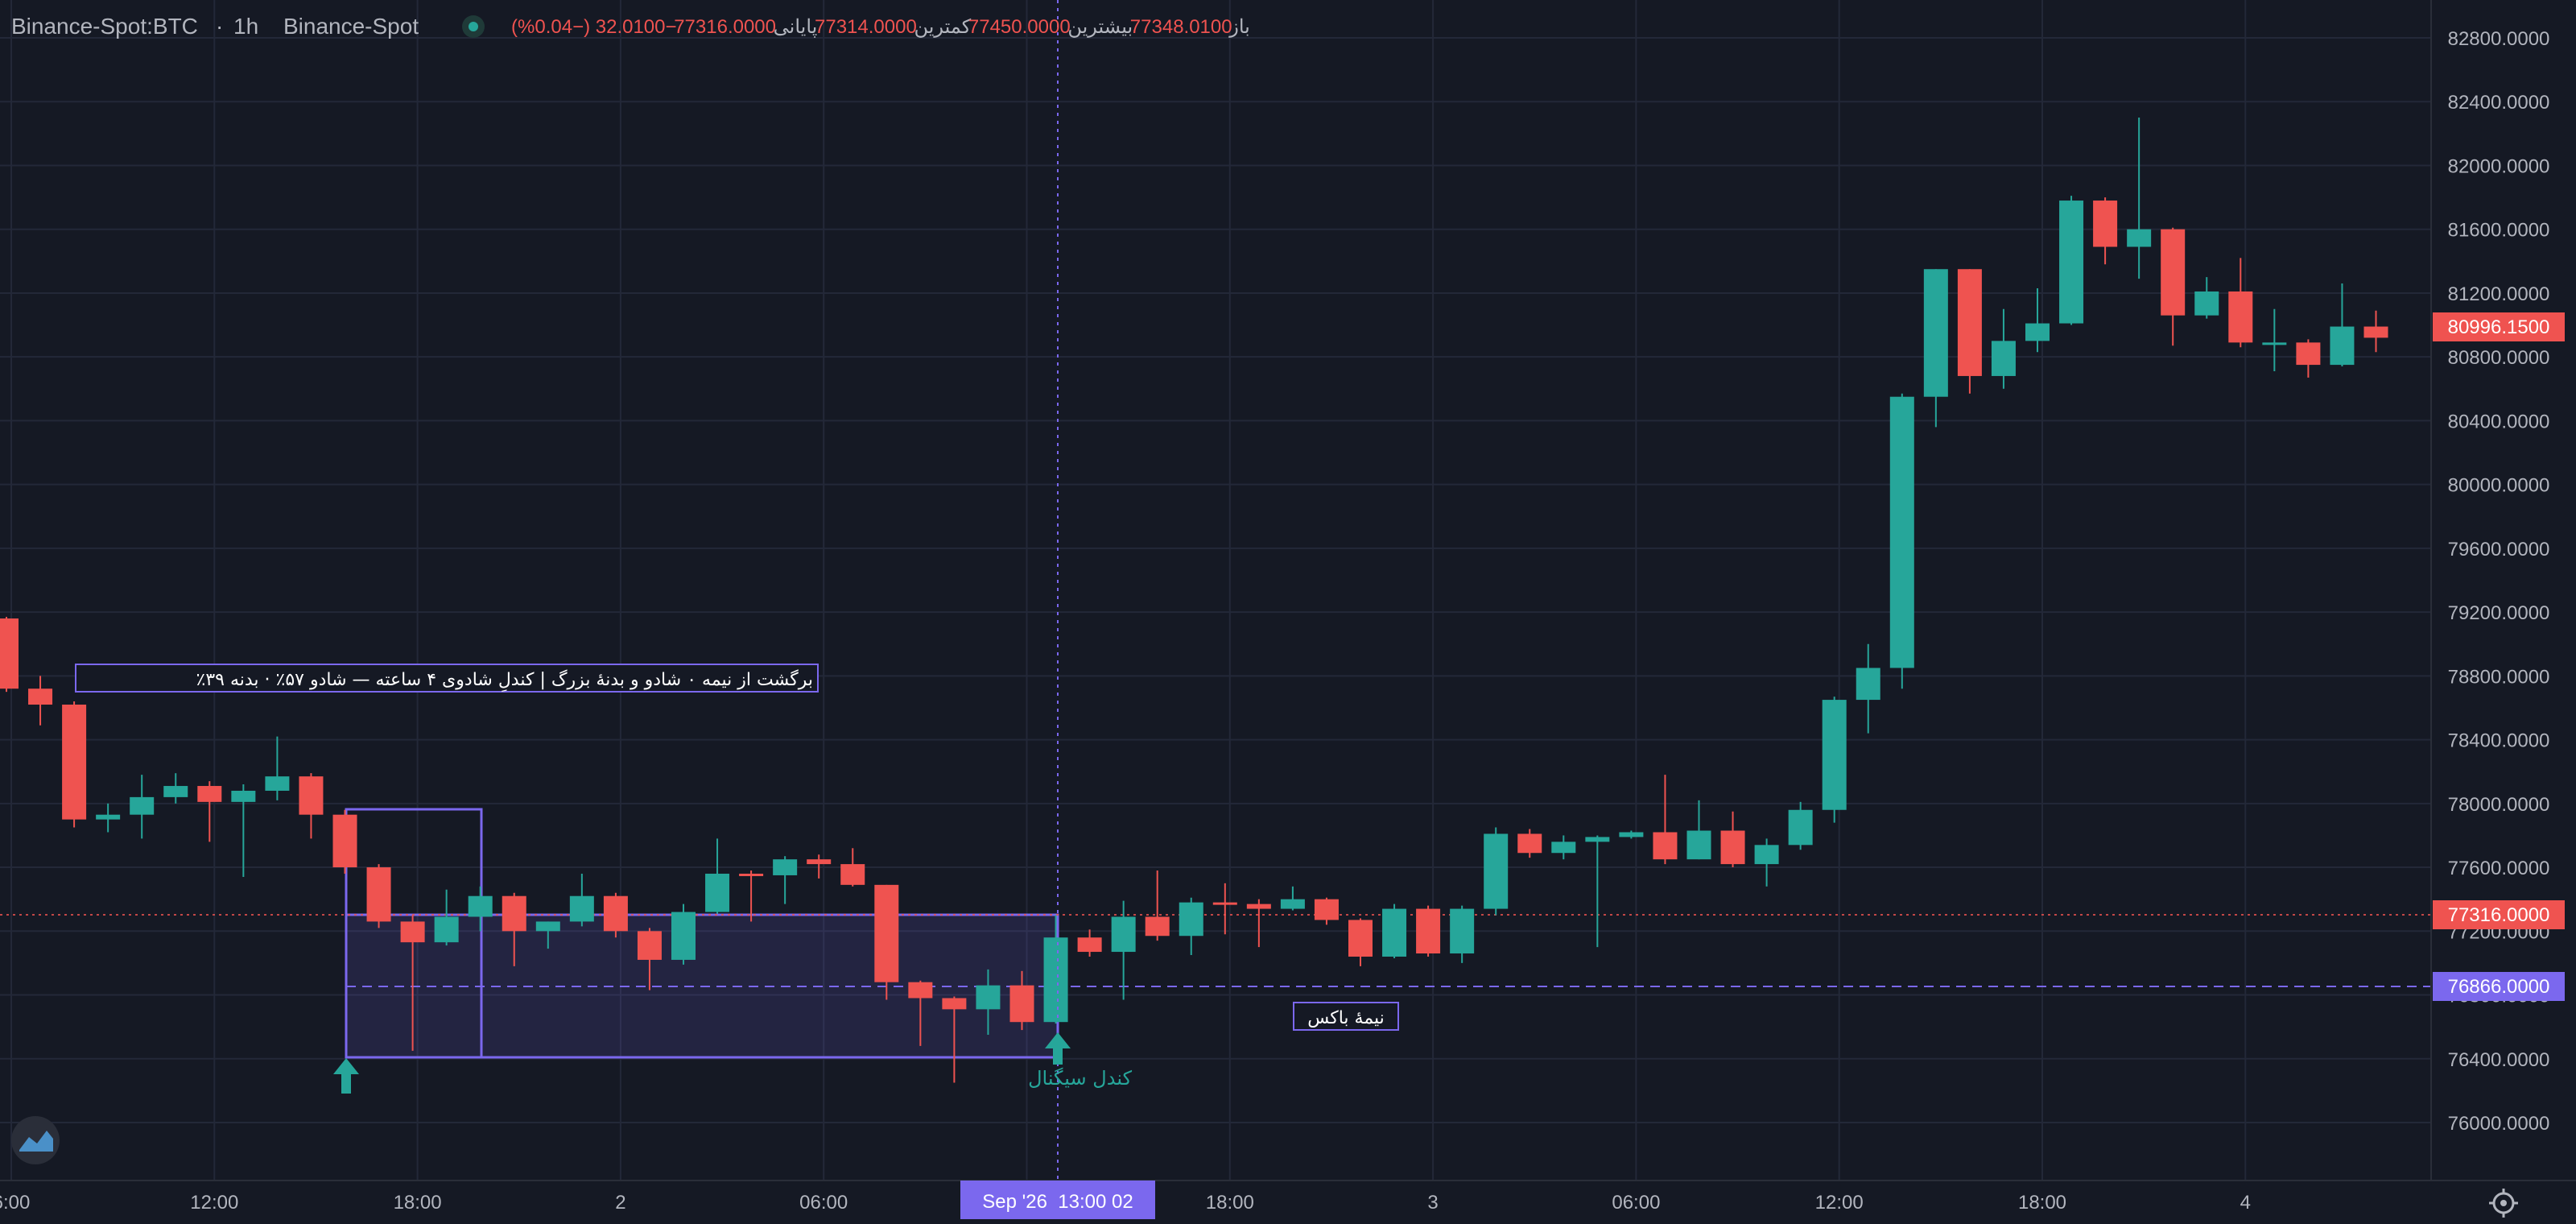 This screenshot has height=1224, width=2576. I want to click on ohlc-low-value: 77314.0000, so click(866, 27).